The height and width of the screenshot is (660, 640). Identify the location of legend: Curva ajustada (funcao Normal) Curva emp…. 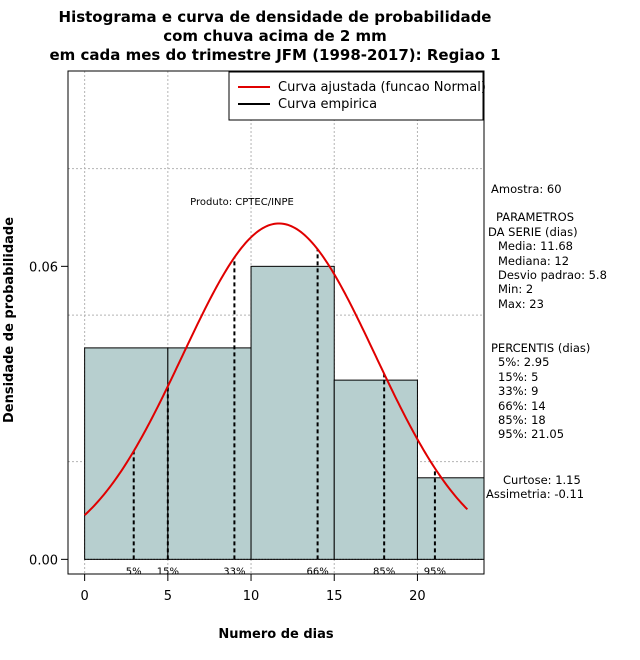
(357, 96).